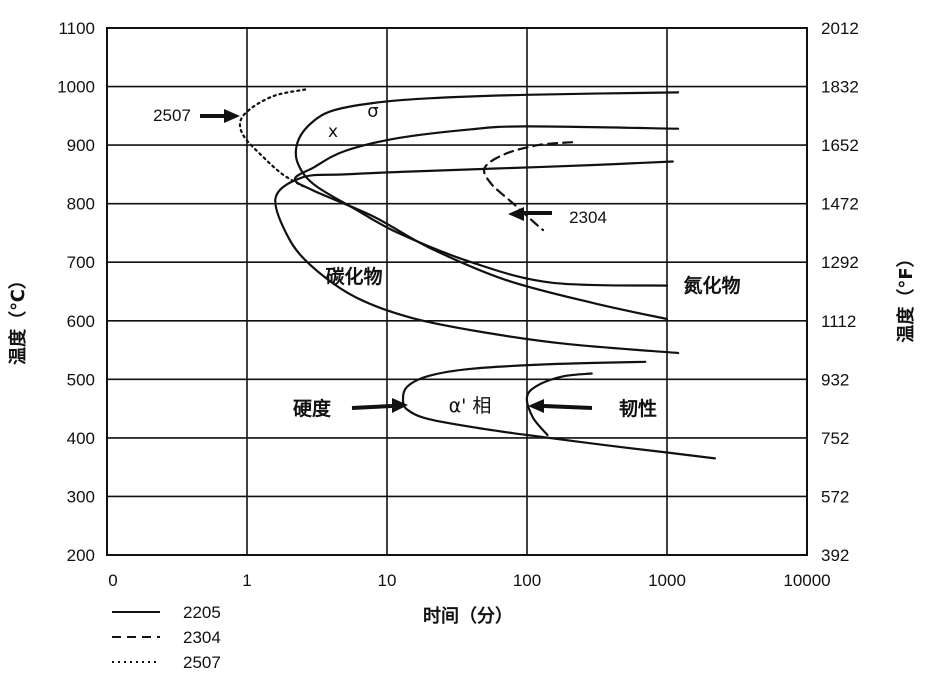 The image size is (932, 687). What do you see at coordinates (81, 496) in the screenshot?
I see `y-tick-label-left: 300` at bounding box center [81, 496].